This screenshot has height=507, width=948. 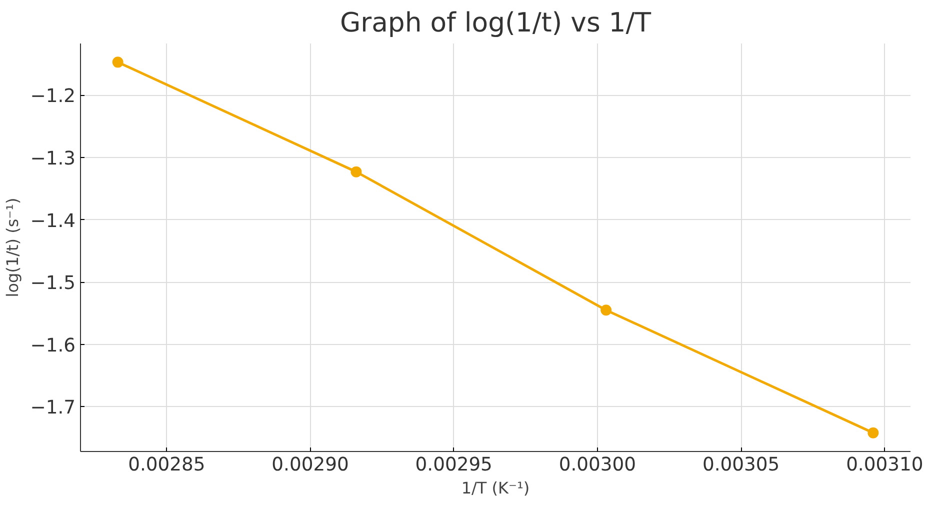 I want to click on y-tick-label: −1.2, so click(x=53, y=97).